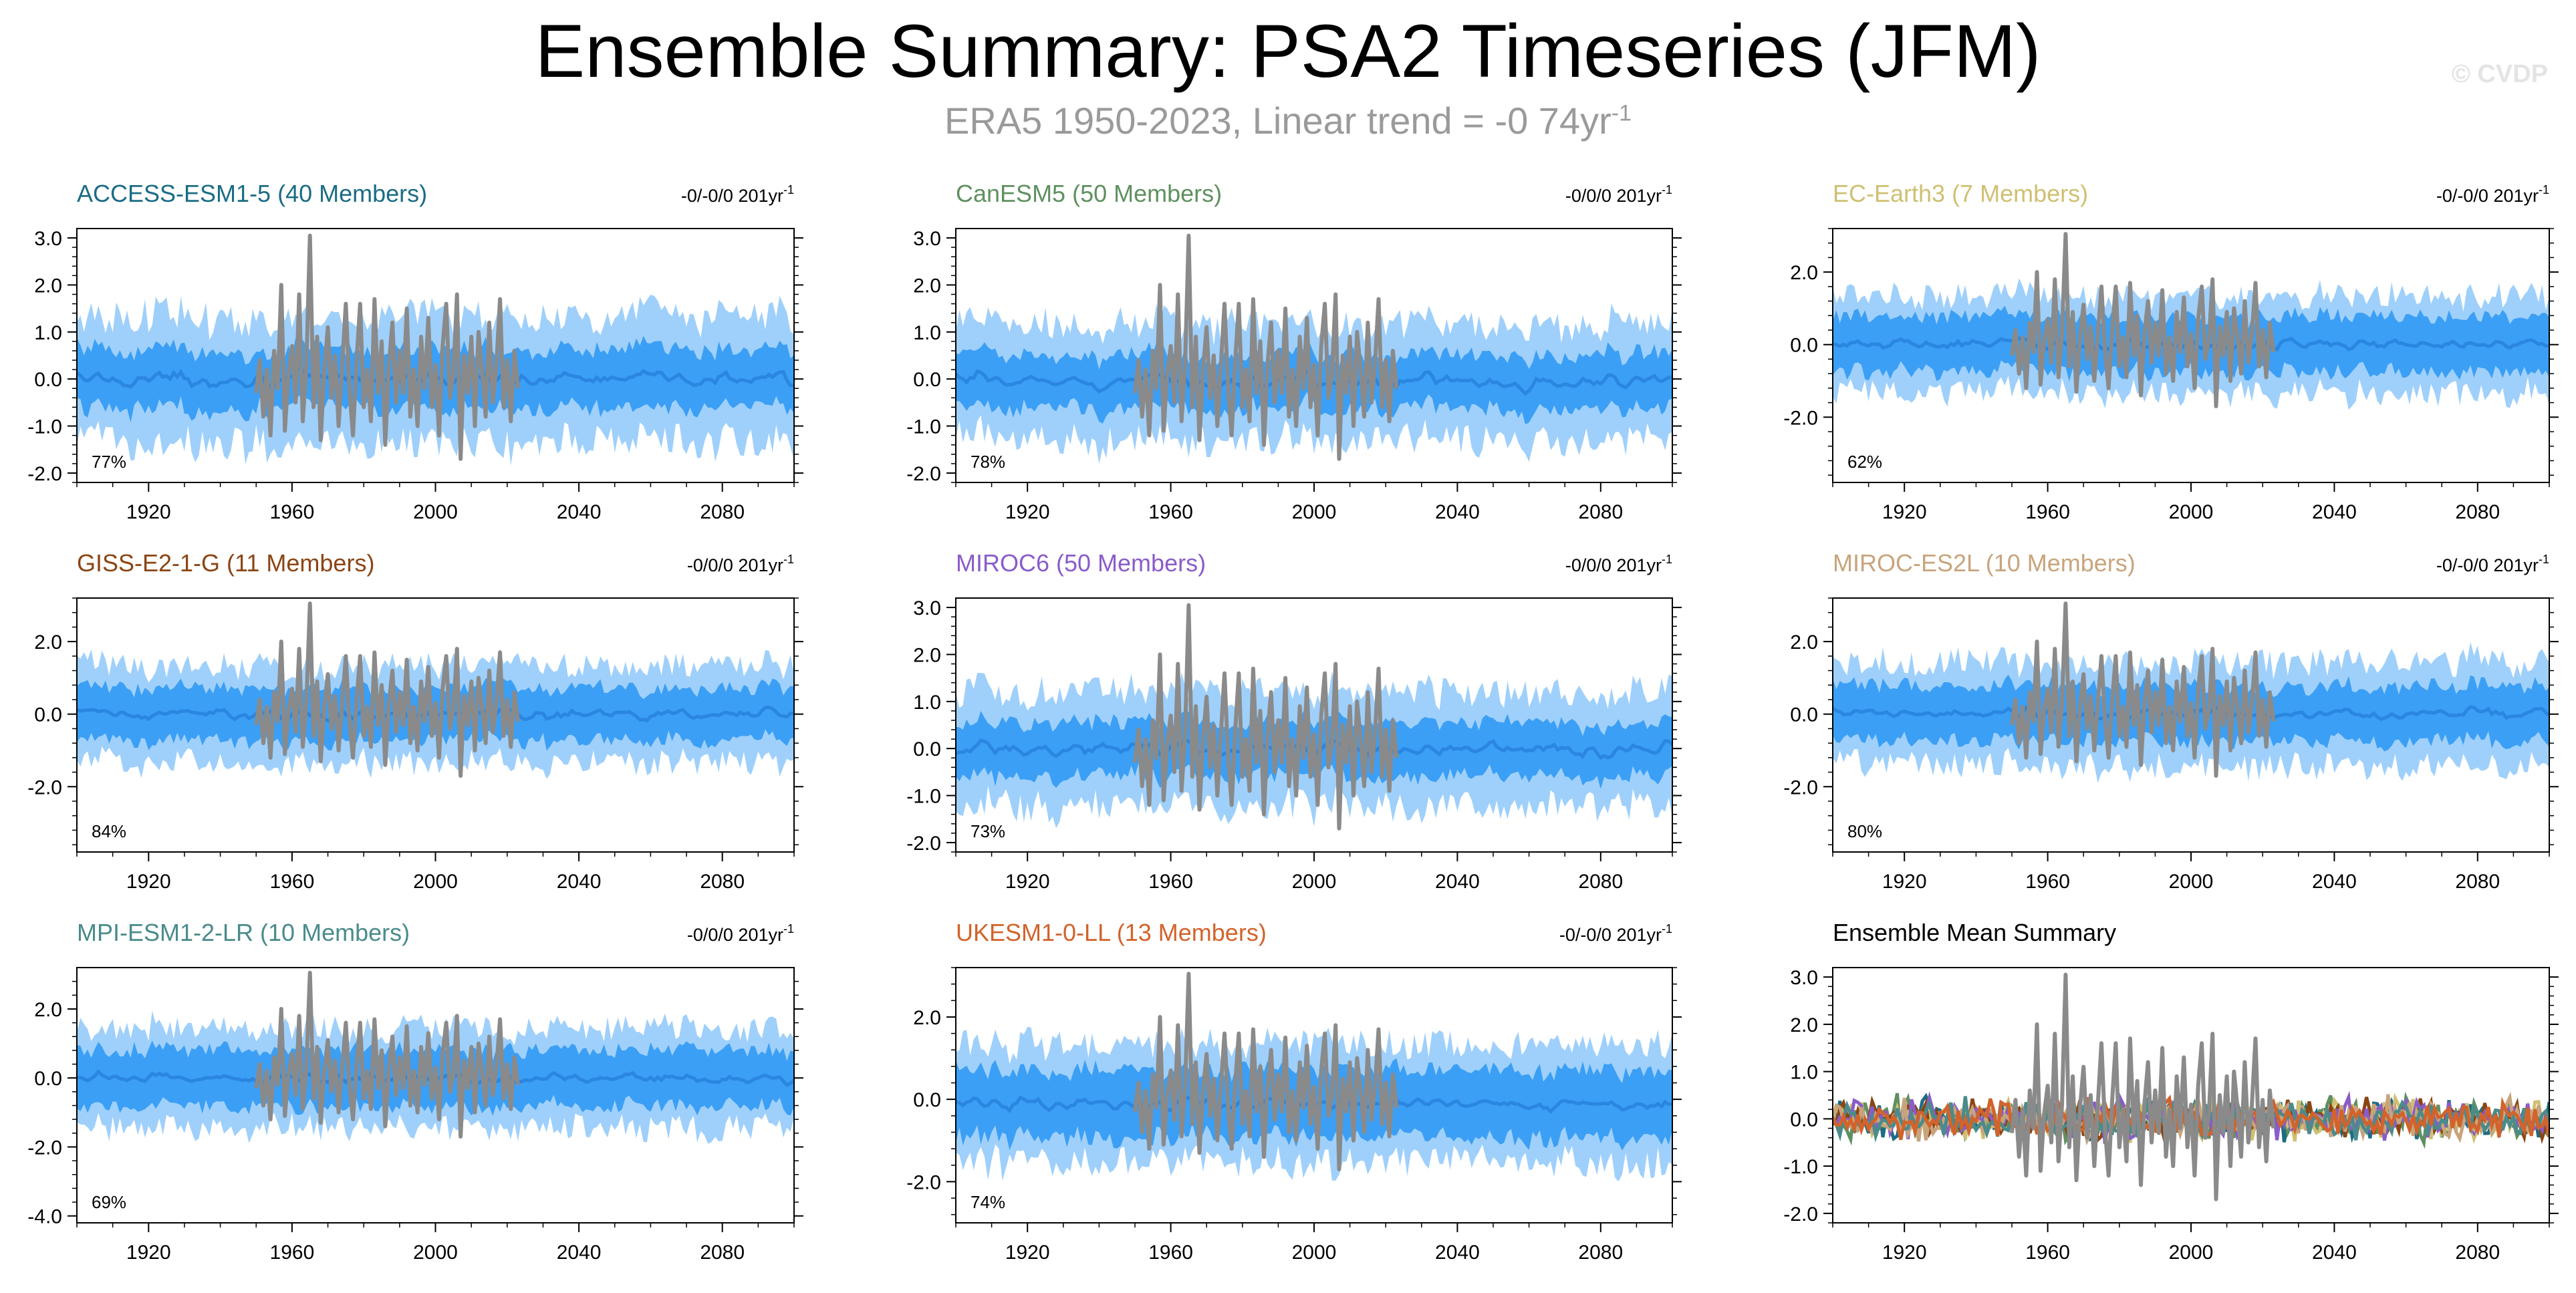 This screenshot has height=1293, width=2576. What do you see at coordinates (2499, 74) in the screenshot?
I see `cvdp-watermark: © CVDP` at bounding box center [2499, 74].